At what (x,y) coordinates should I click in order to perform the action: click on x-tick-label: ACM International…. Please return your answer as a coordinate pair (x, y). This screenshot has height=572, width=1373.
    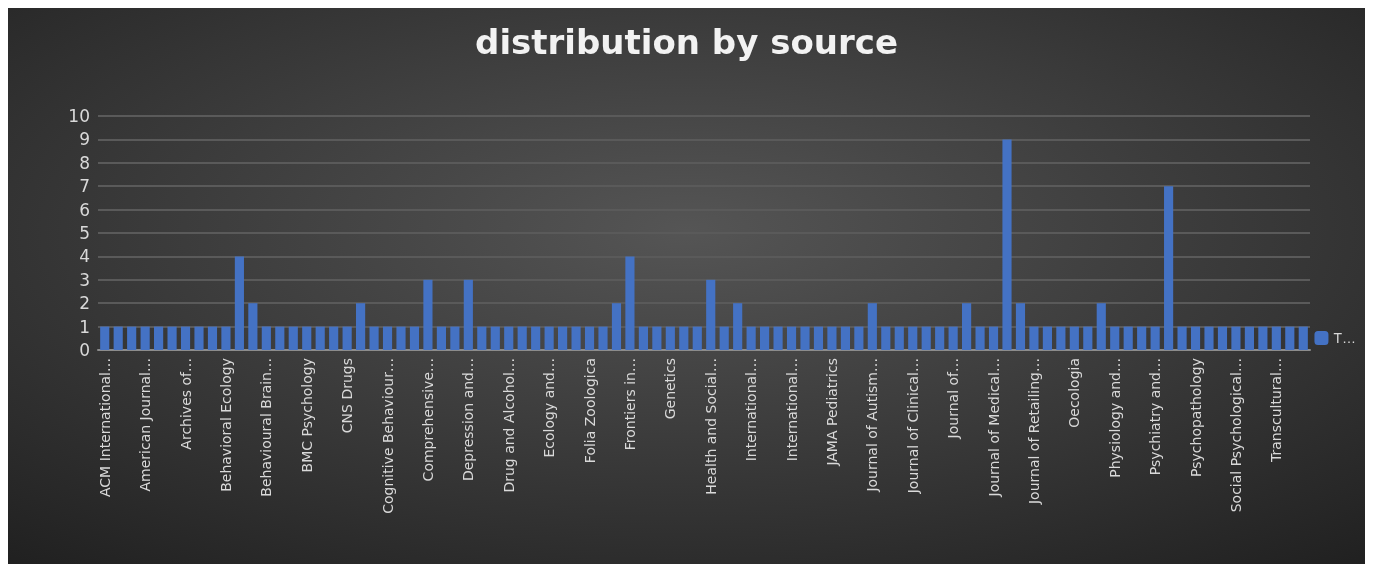
    Looking at the image, I should click on (104, 427).